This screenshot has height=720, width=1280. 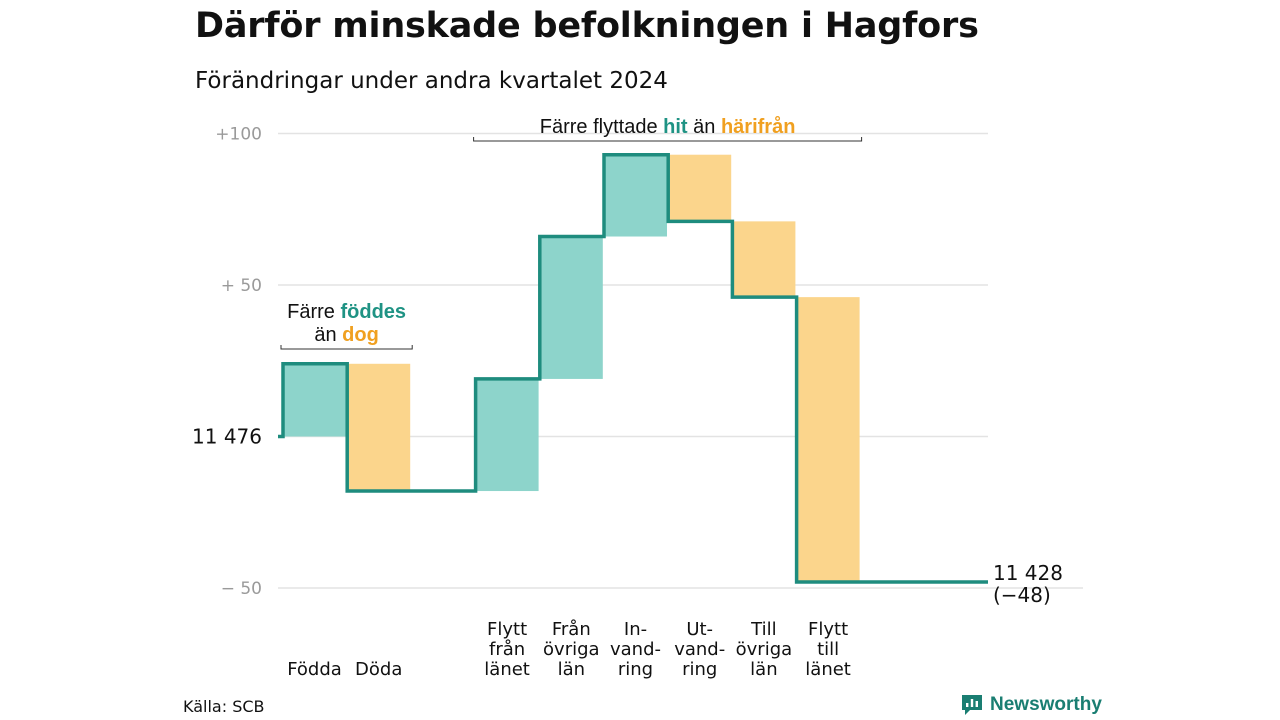 What do you see at coordinates (828, 649) in the screenshot?
I see `category-label: till` at bounding box center [828, 649].